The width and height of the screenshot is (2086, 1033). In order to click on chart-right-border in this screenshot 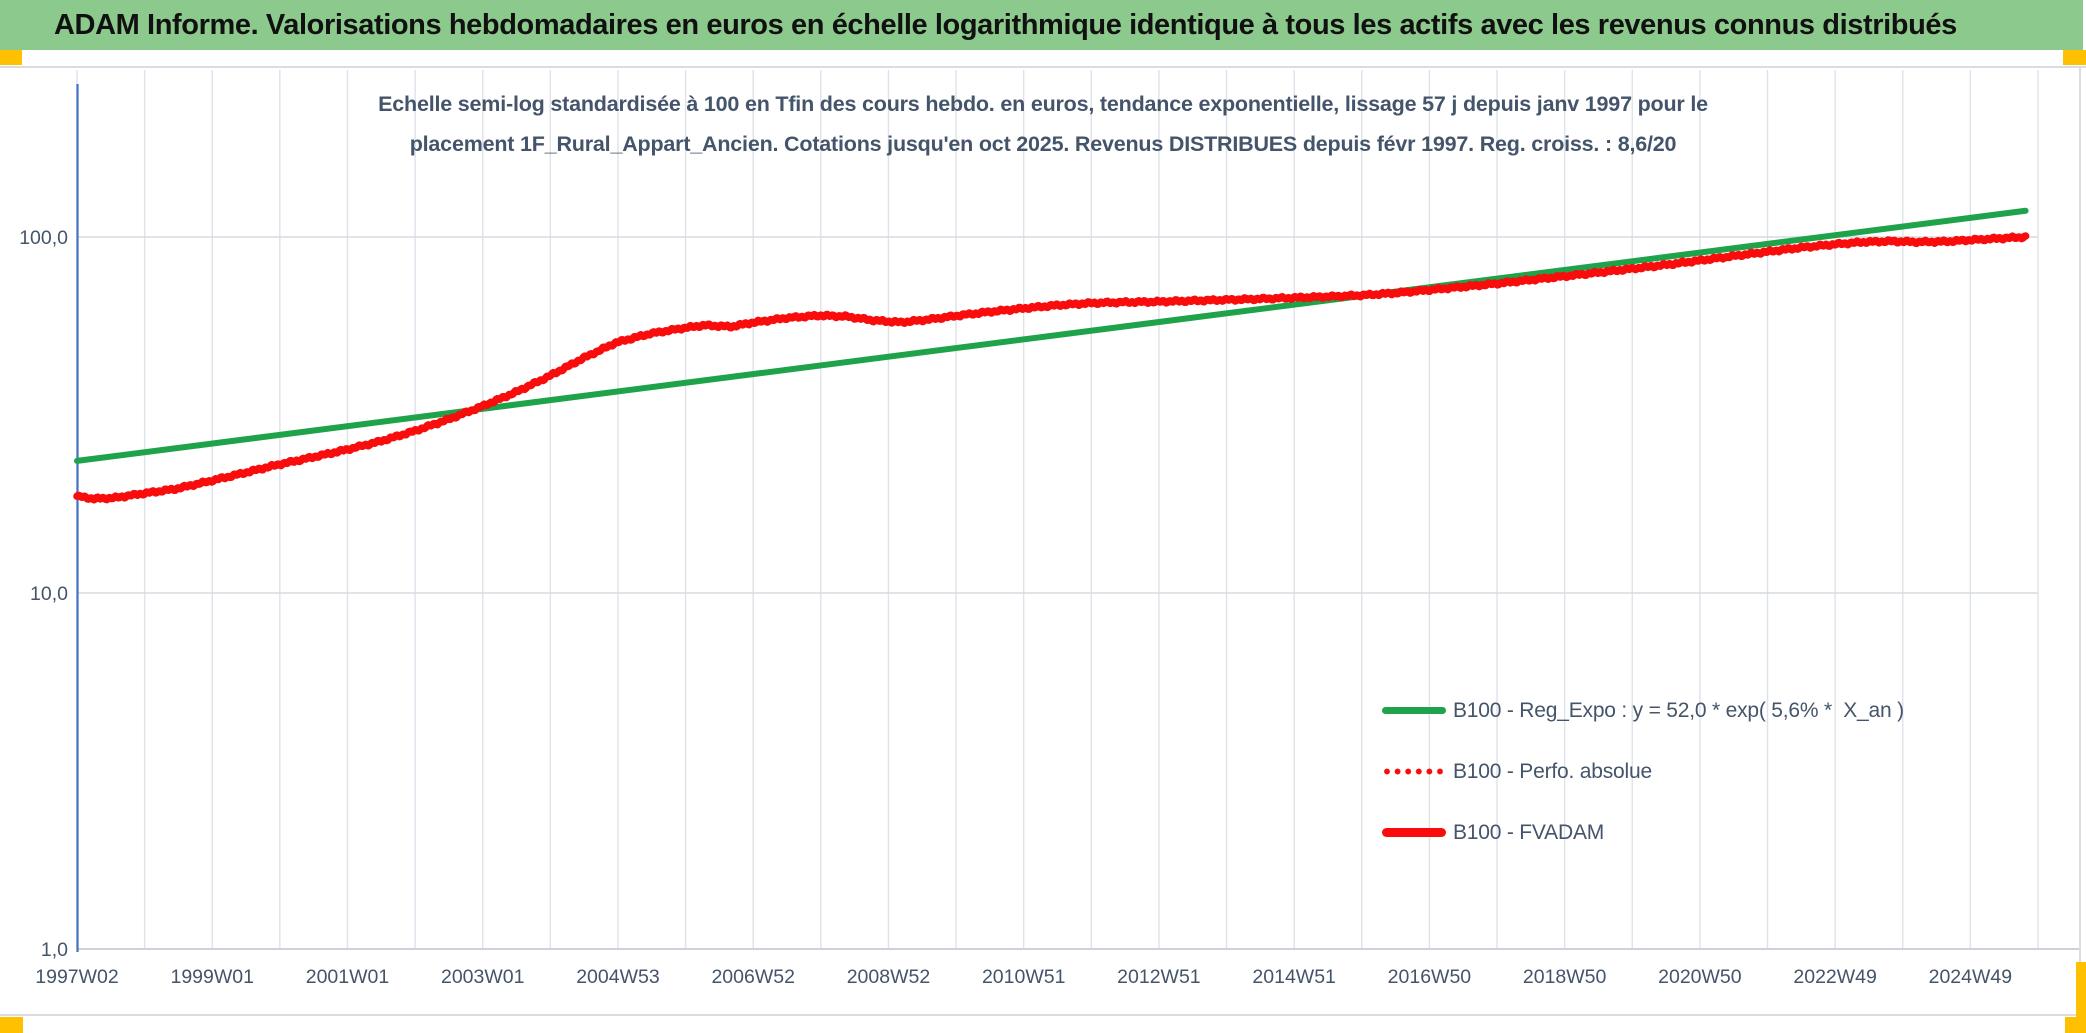, I will do `click(2080, 540)`.